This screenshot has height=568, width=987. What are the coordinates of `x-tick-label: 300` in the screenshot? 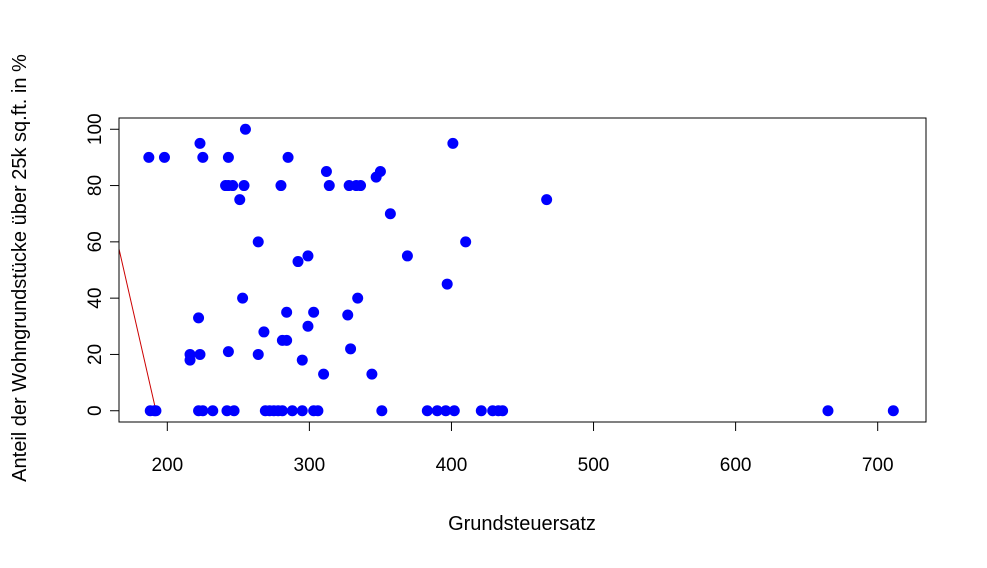 It's located at (310, 465).